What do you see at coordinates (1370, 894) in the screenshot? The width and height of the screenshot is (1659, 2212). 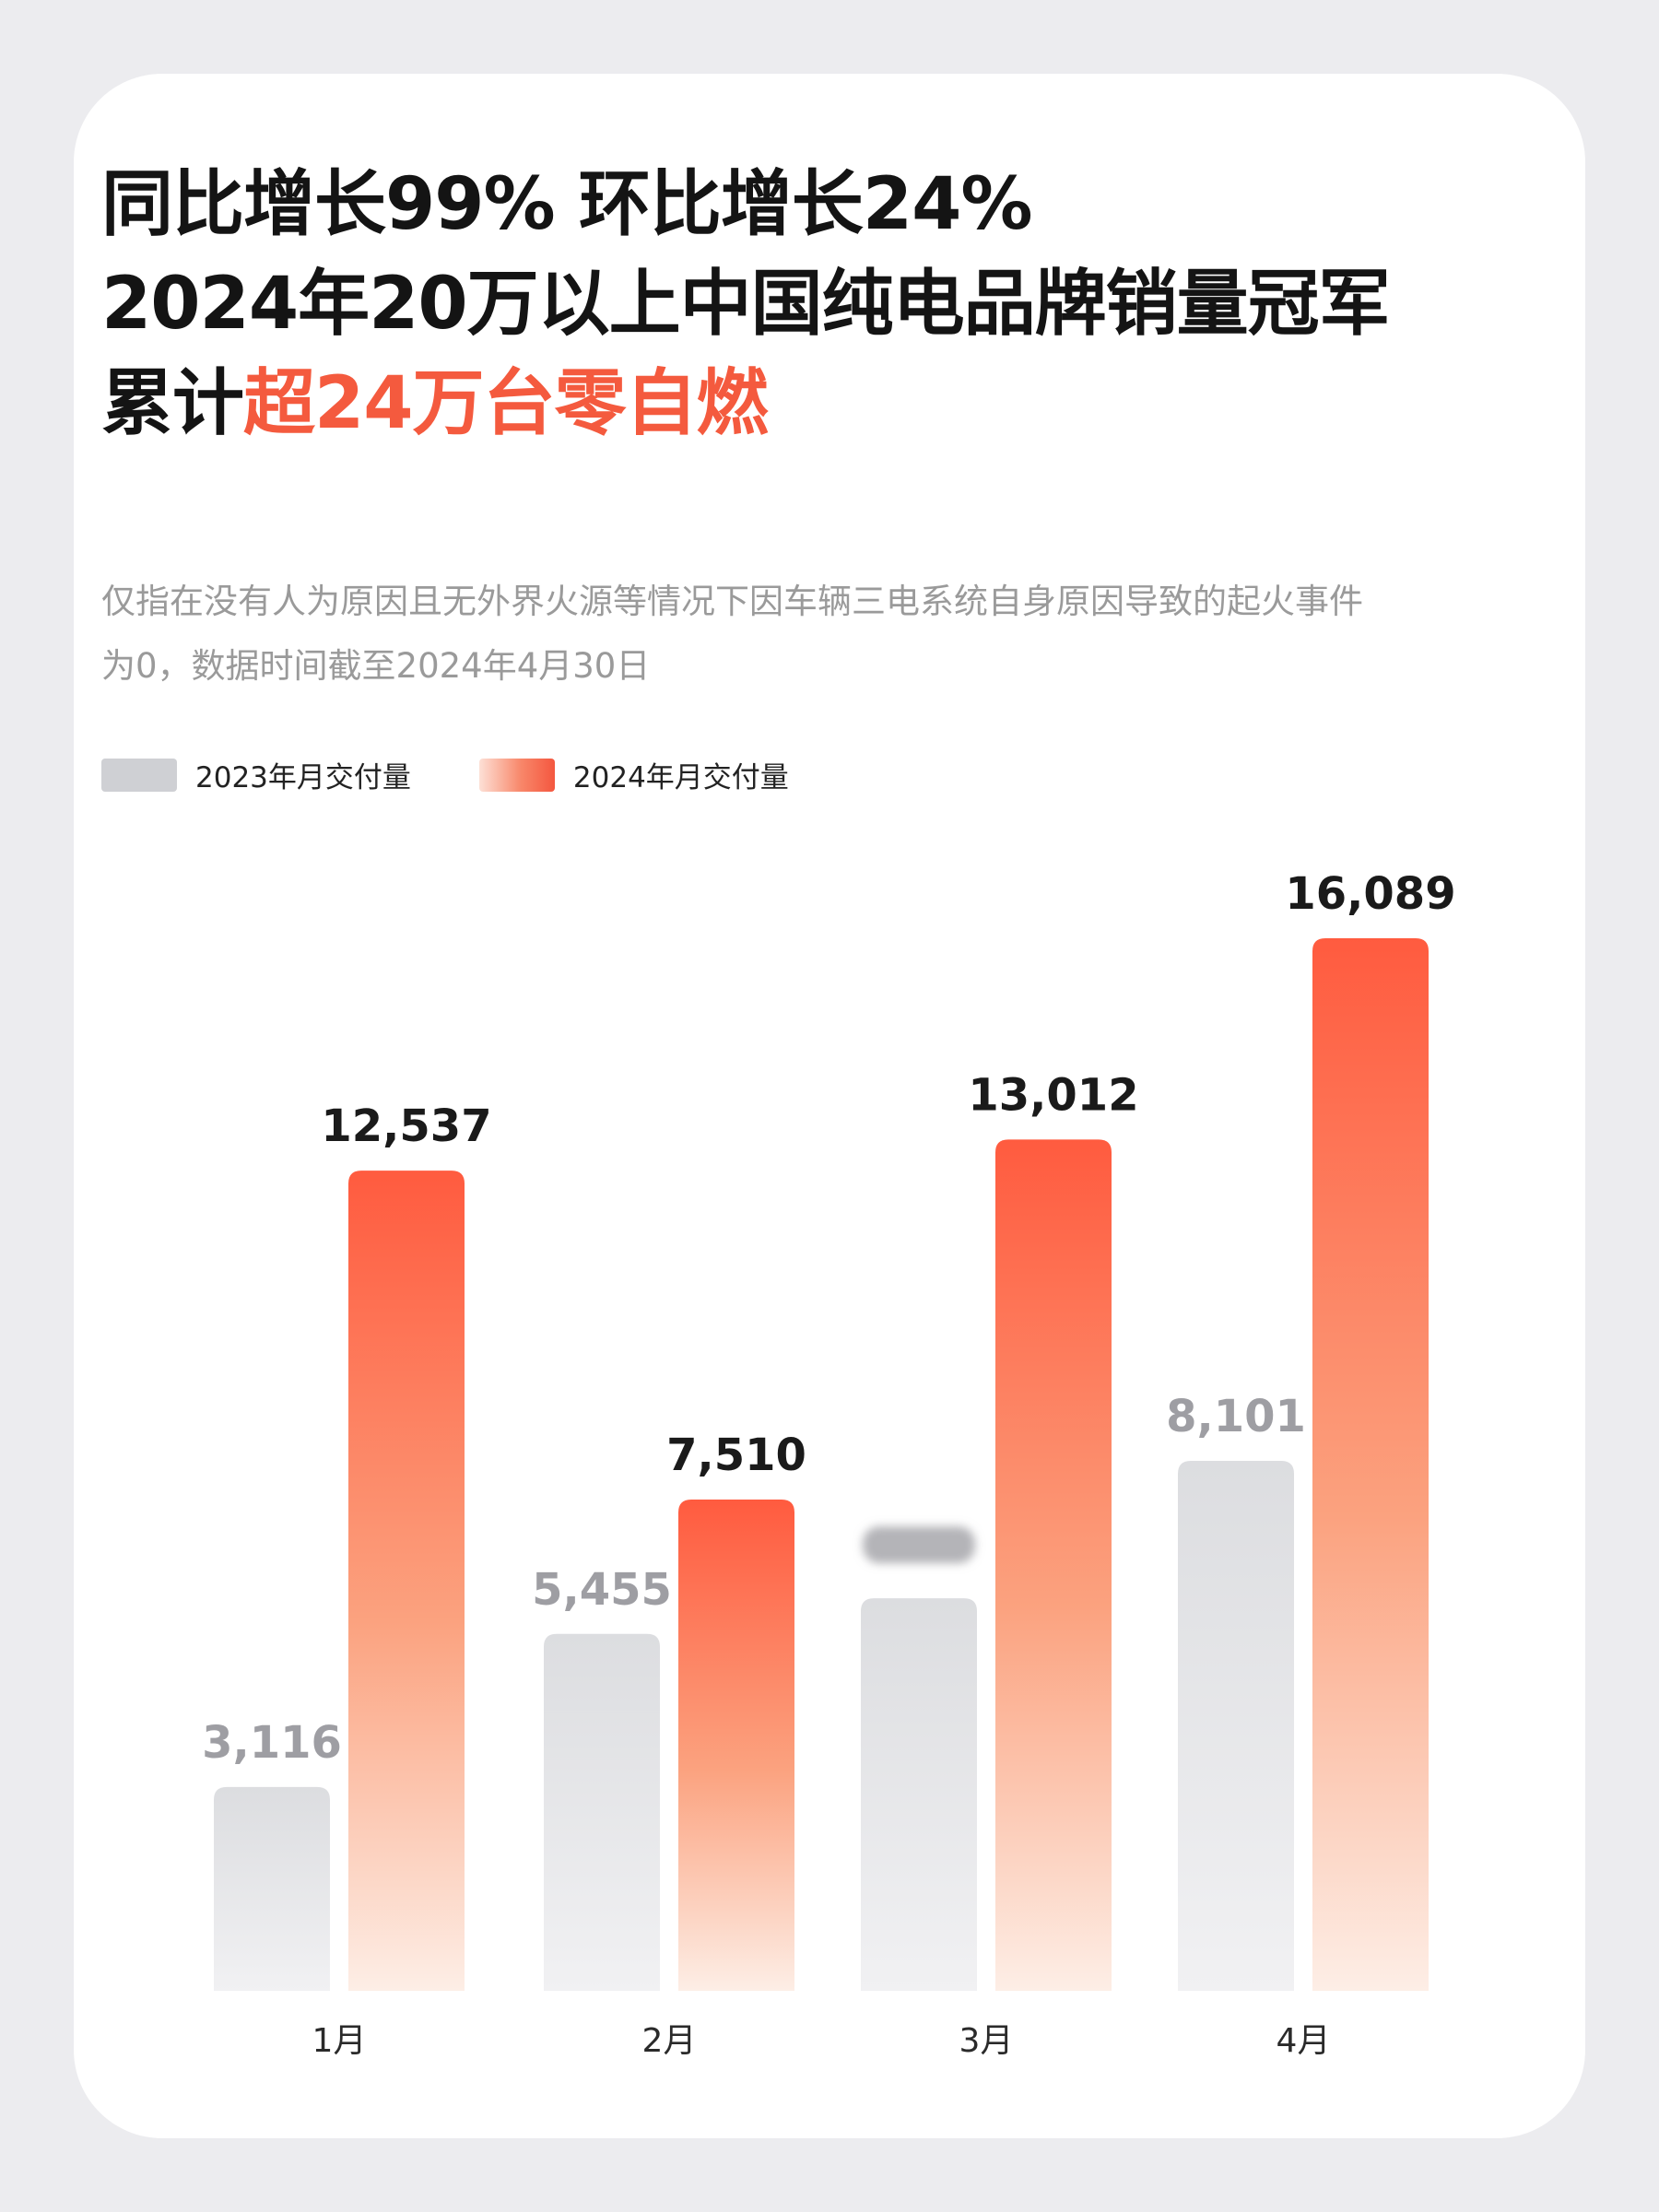 I see `data-label-2024-4: 16,089` at bounding box center [1370, 894].